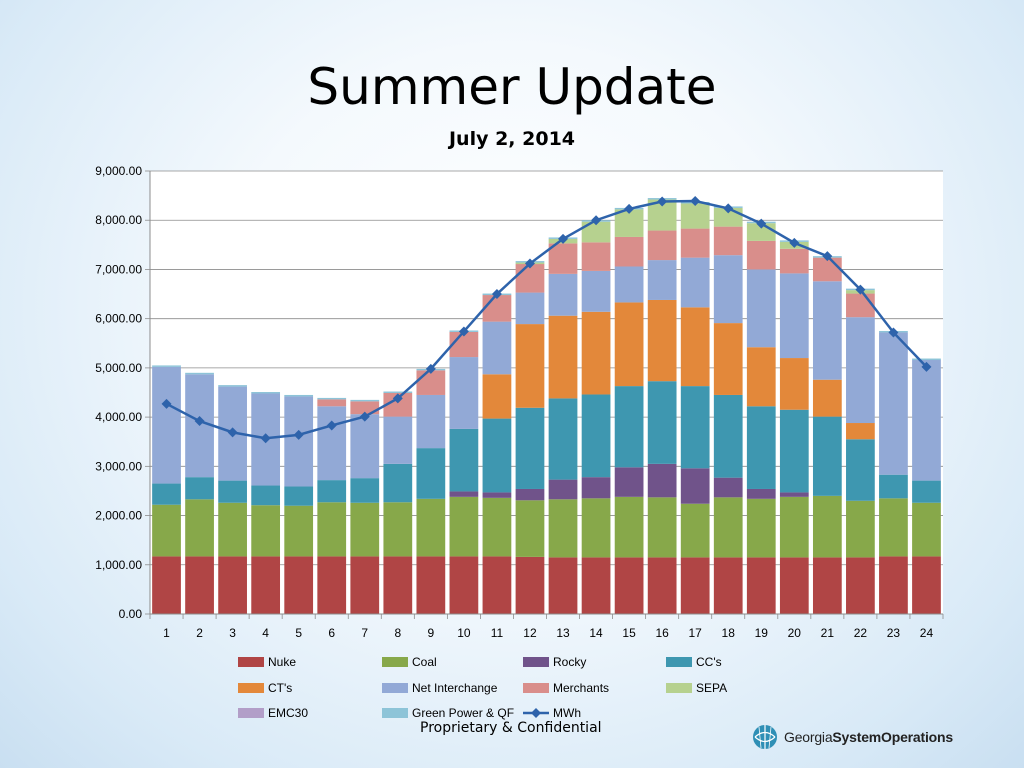 This screenshot has height=768, width=1024. What do you see at coordinates (927, 633) in the screenshot?
I see `x-tick-label: 24` at bounding box center [927, 633].